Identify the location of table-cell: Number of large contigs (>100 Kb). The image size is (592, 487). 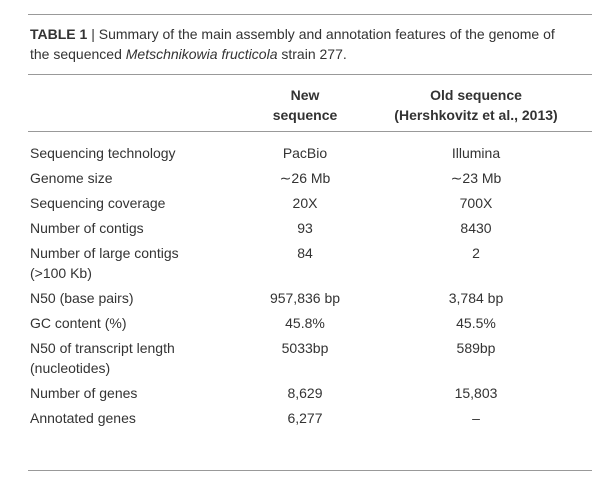
(130, 262).